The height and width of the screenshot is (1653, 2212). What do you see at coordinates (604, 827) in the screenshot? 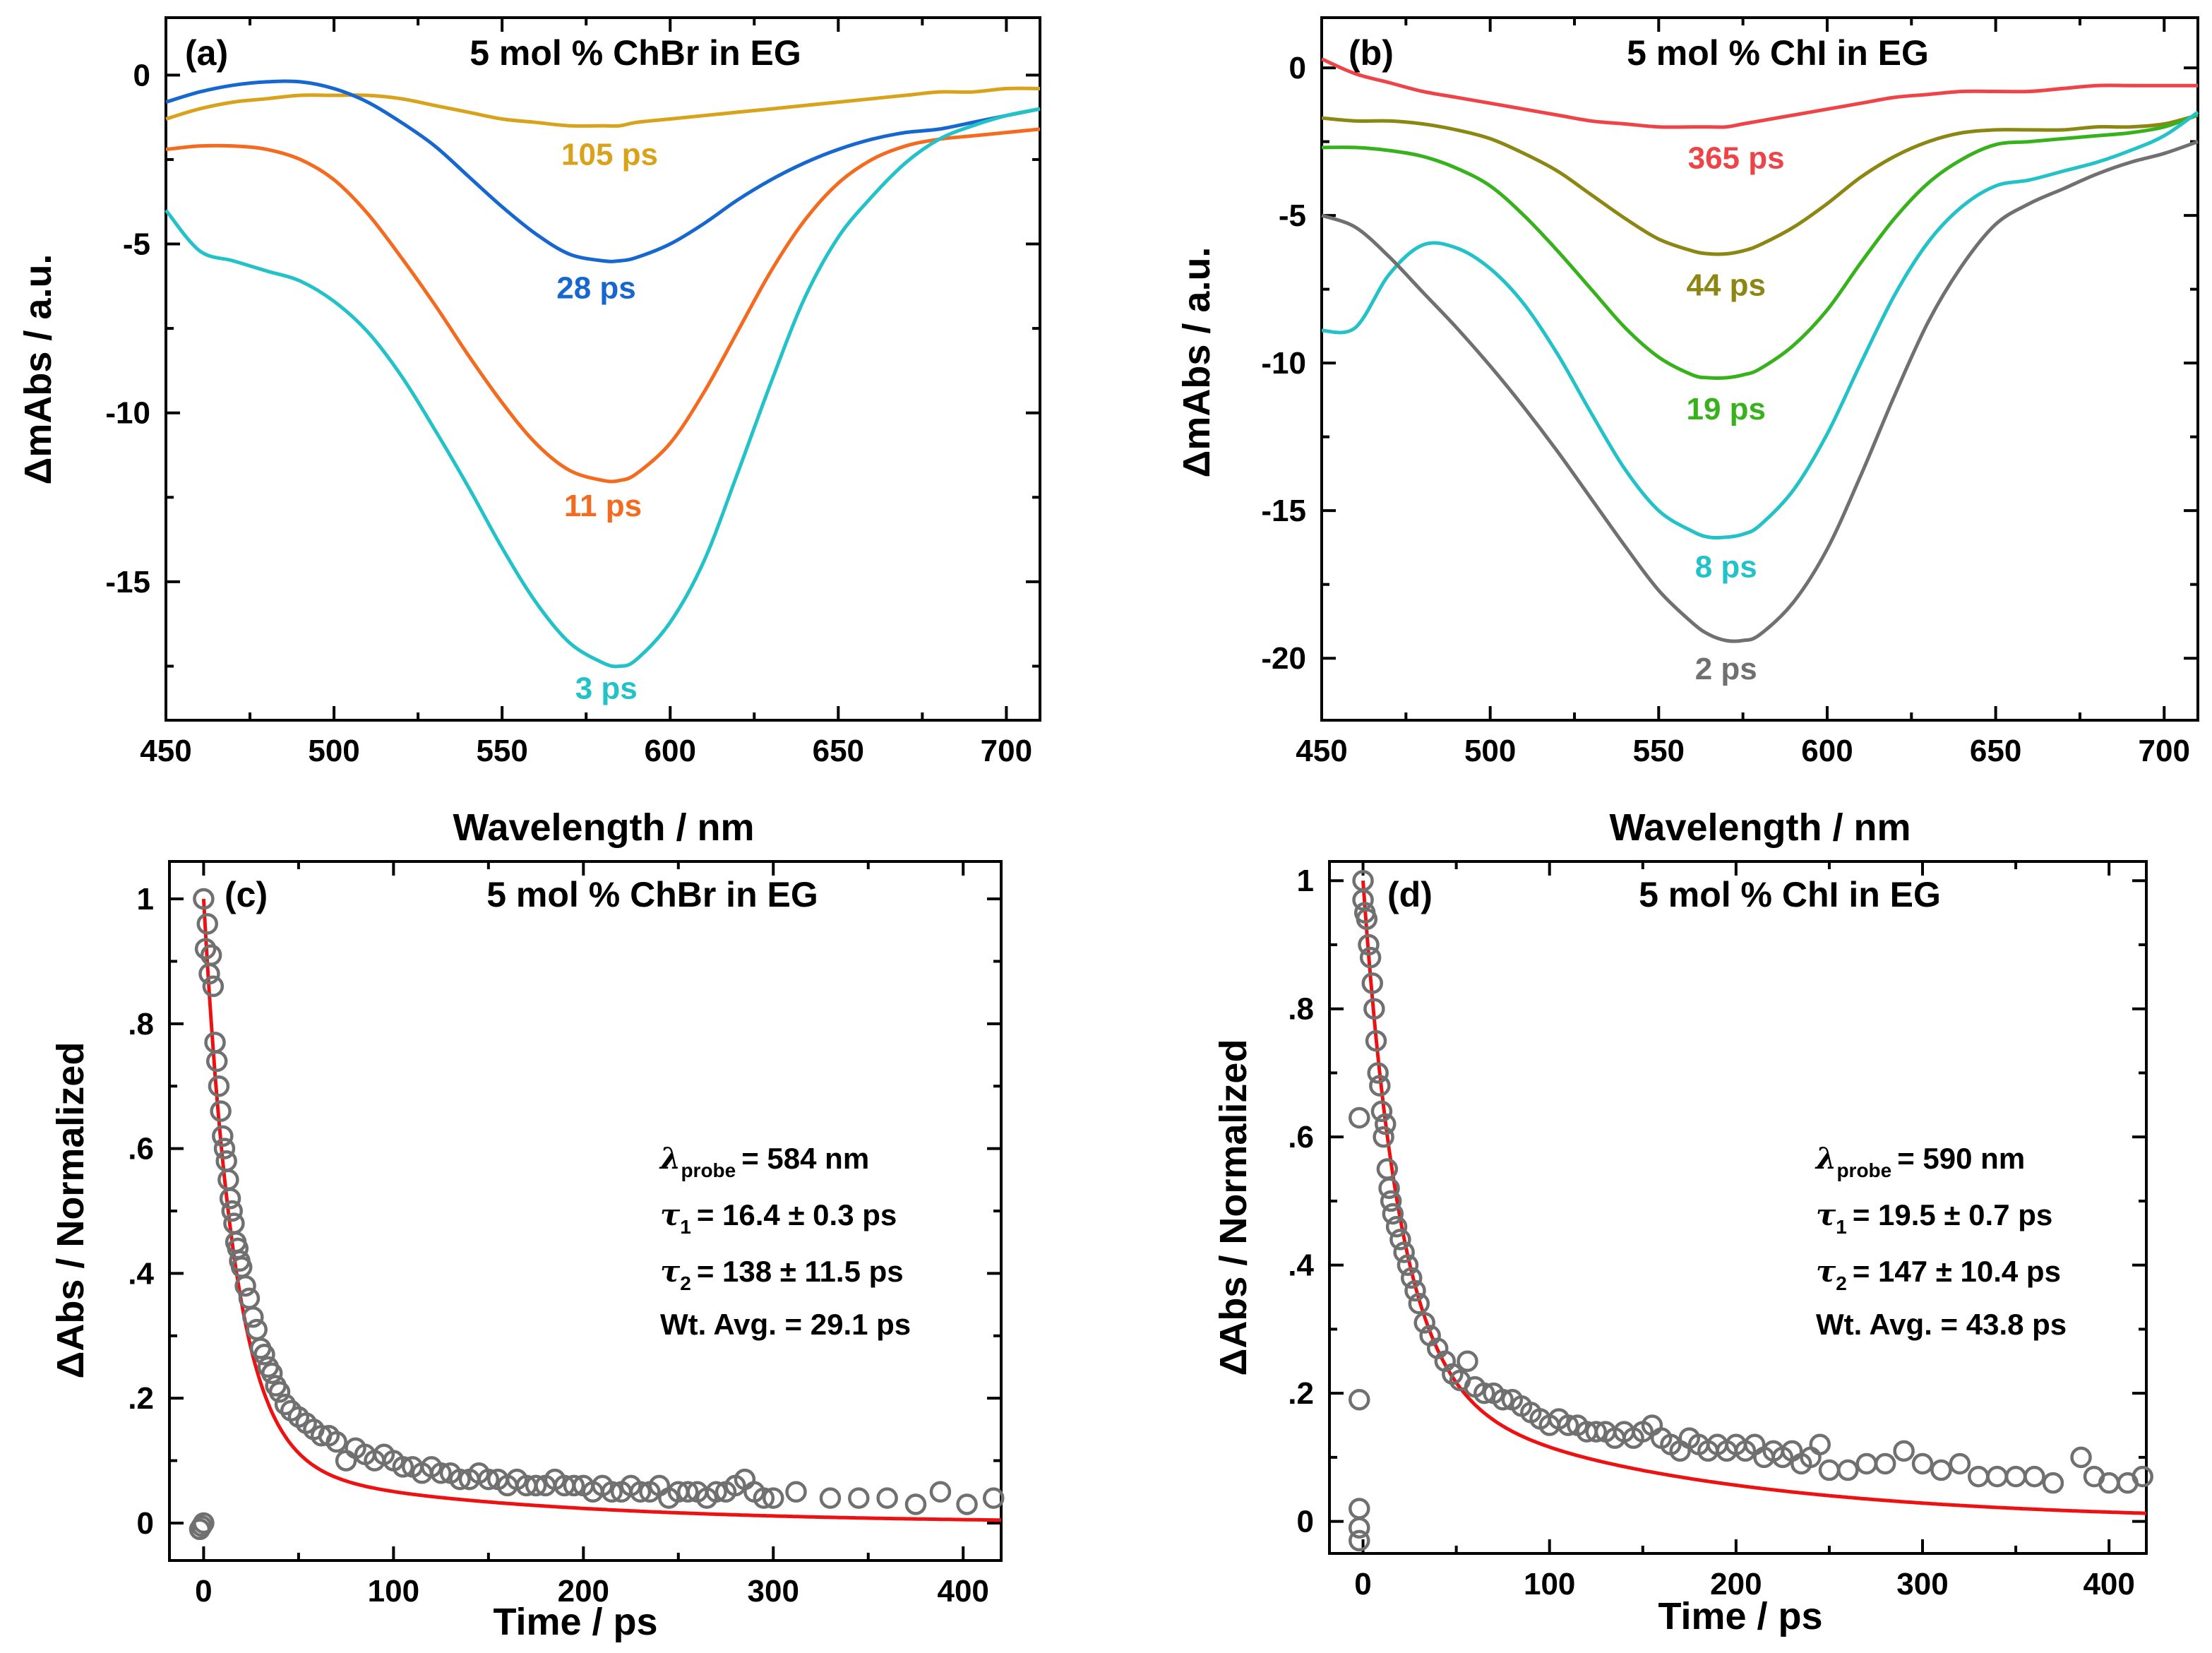
I see `panel-a-xlabel: Wavelength / nm` at bounding box center [604, 827].